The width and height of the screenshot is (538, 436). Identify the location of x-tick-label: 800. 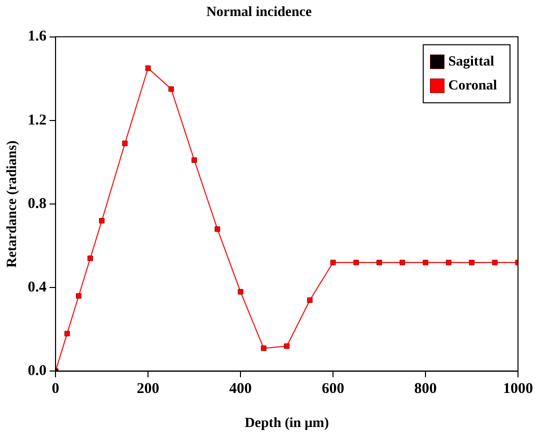
(425, 389).